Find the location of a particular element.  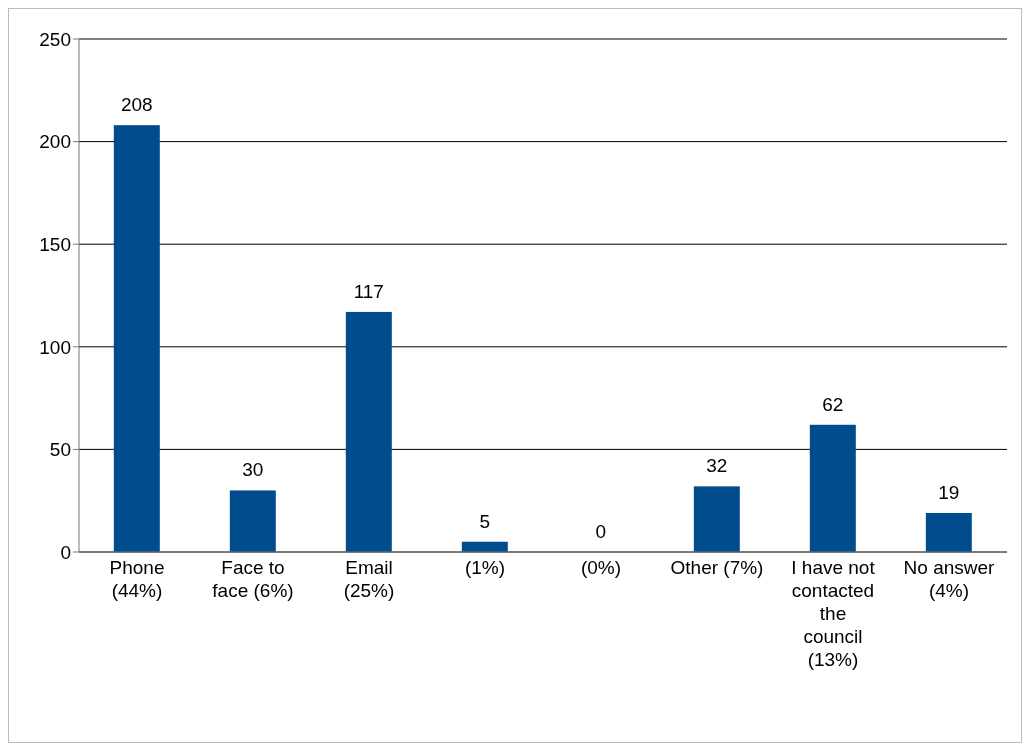

y-tick-label: 100 is located at coordinates (55, 347).